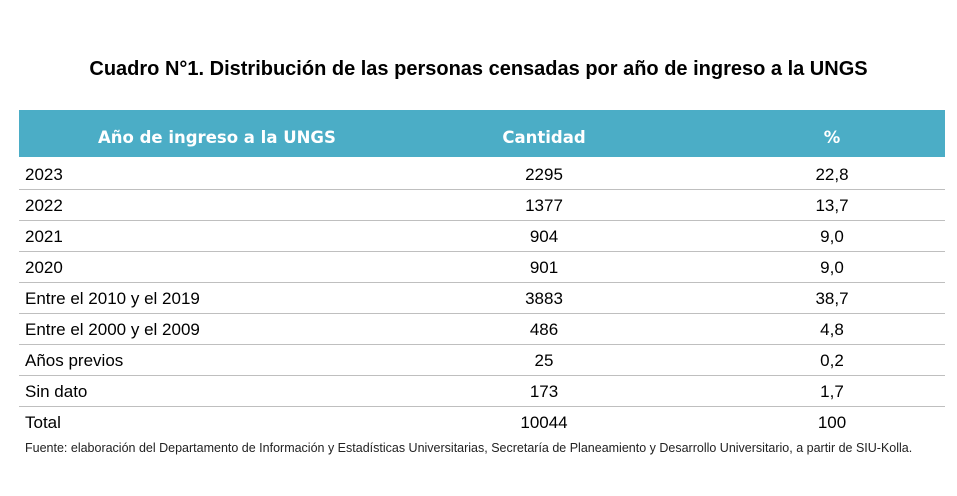 Image resolution: width=957 pixels, height=496 pixels. What do you see at coordinates (544, 391) in the screenshot?
I see `row-count: 173` at bounding box center [544, 391].